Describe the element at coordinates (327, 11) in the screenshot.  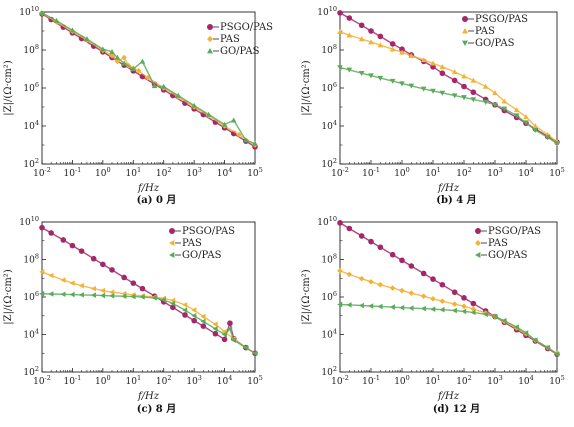
I see `y-tick-label: 10¹⁰` at that location.